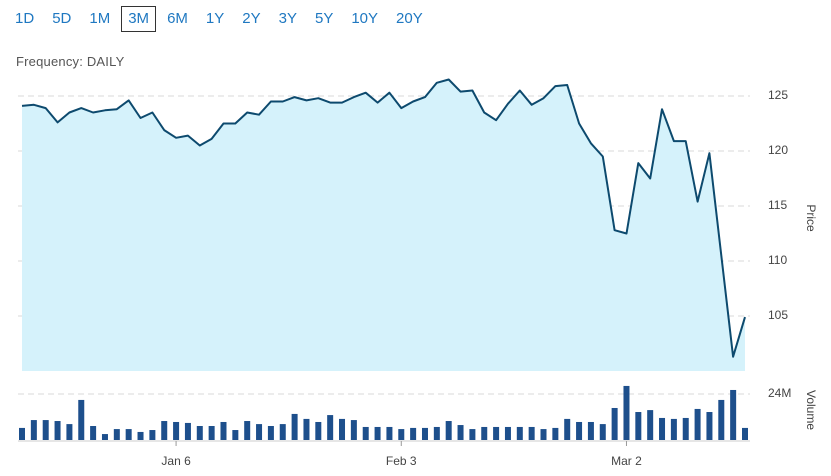 Image resolution: width=831 pixels, height=476 pixels. Describe the element at coordinates (70, 61) in the screenshot. I see `frequency-label: Frequency: DAILY` at that location.